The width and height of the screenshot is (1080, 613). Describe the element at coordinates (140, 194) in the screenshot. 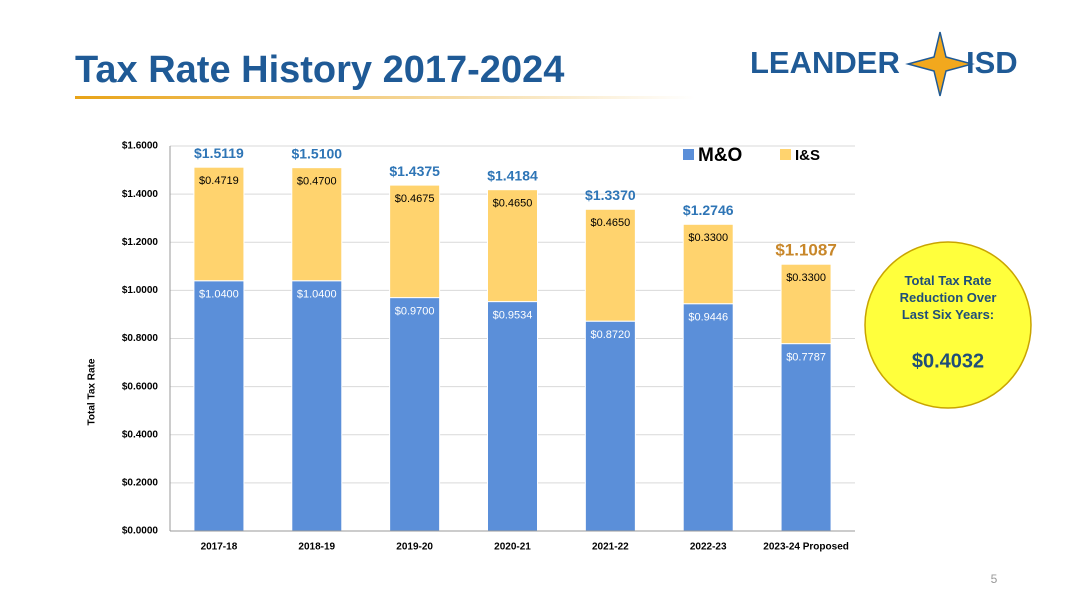

I see `y-tick-label: $1.4000` at that location.